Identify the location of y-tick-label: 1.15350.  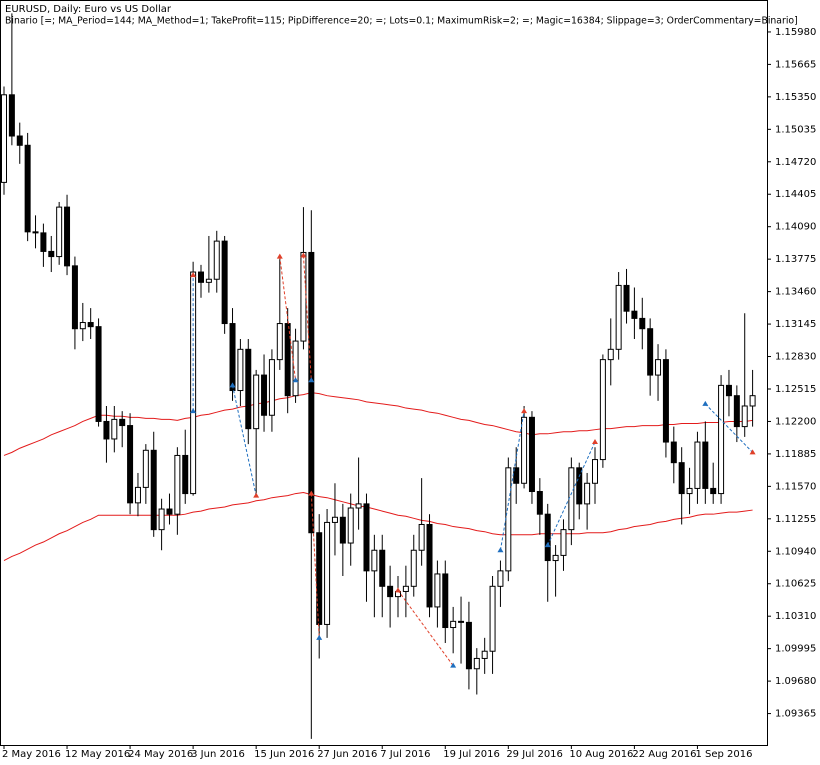
(795, 97).